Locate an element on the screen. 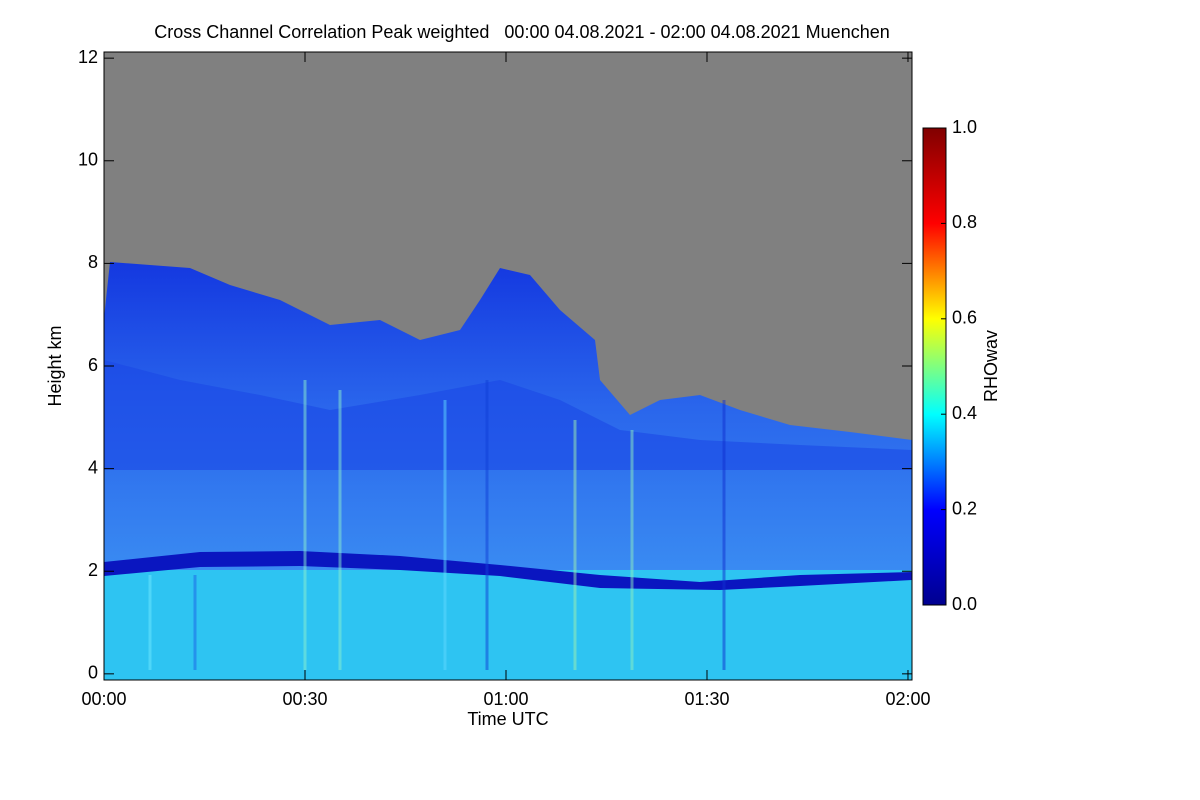 The height and width of the screenshot is (800, 1200). colorbar-label: RHOwav is located at coordinates (991, 366).